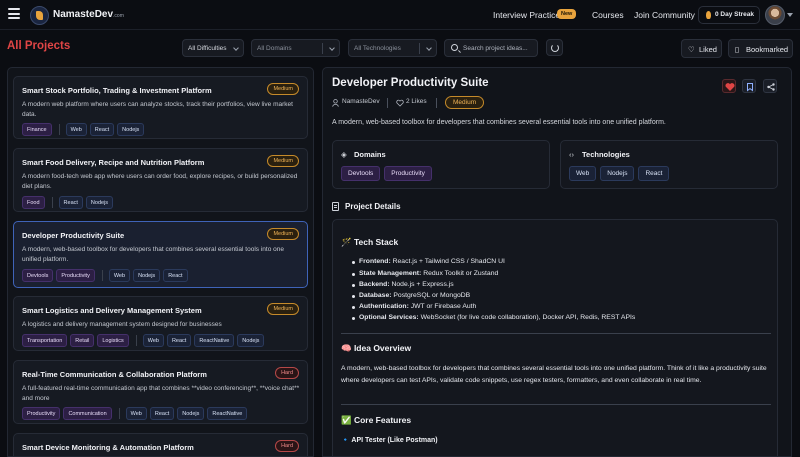  What do you see at coordinates (389, 440) in the screenshot?
I see `api-tester-heading: 🔹 API Tester (Like Postman)` at bounding box center [389, 440].